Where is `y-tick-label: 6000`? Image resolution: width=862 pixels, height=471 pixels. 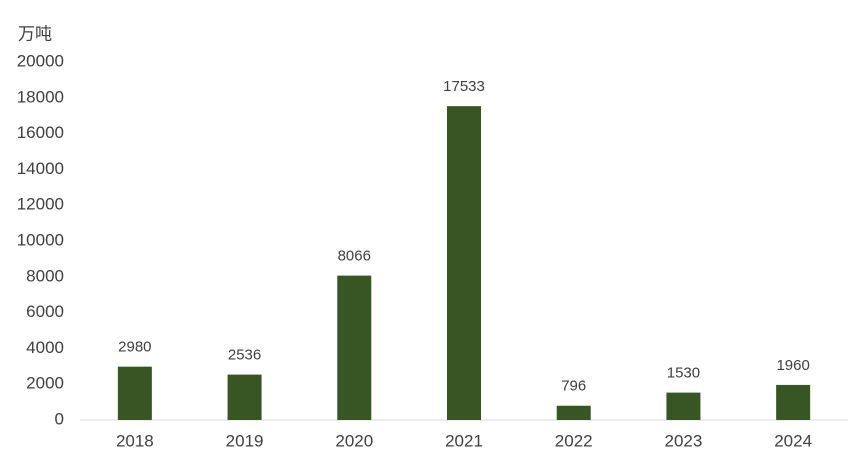 y-tick-label: 6000 is located at coordinates (45, 311).